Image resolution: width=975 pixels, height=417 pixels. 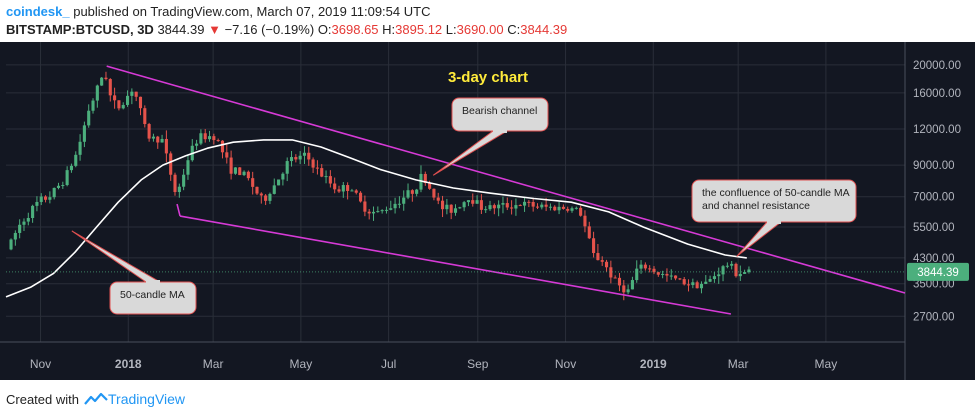 I want to click on y-tick-label: 3500.00, so click(x=934, y=285).